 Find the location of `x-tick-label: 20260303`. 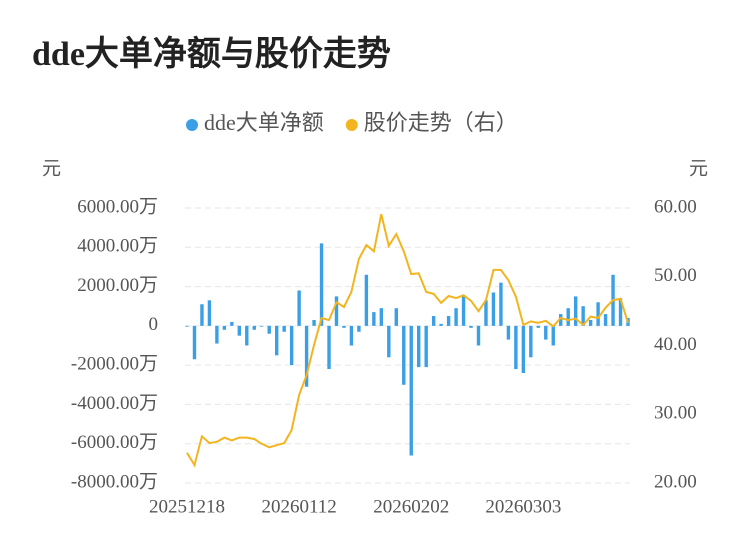

x-tick-label: 20260303 is located at coordinates (523, 506).